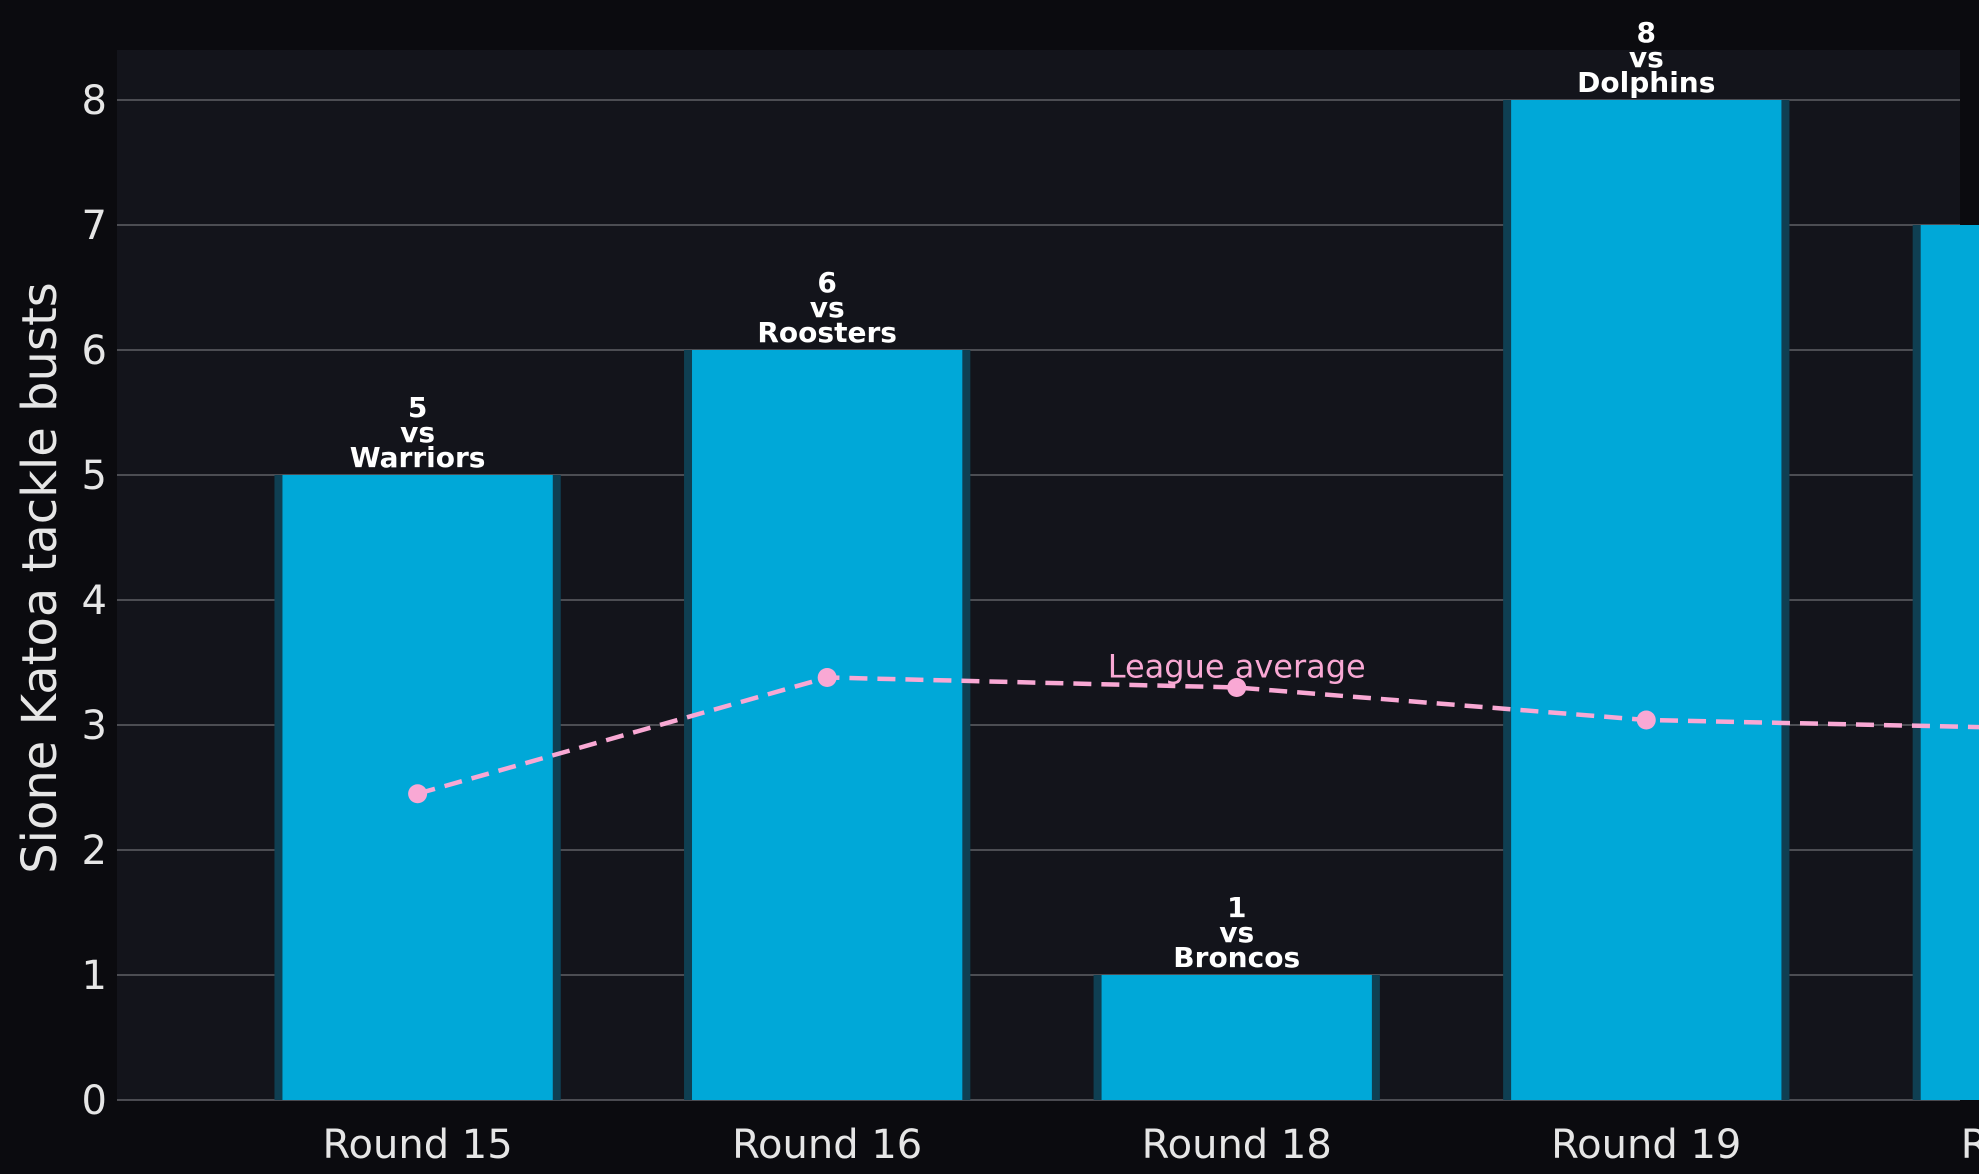 This screenshot has height=1174, width=1979. What do you see at coordinates (1236, 907) in the screenshot?
I see `bar-label: 1` at bounding box center [1236, 907].